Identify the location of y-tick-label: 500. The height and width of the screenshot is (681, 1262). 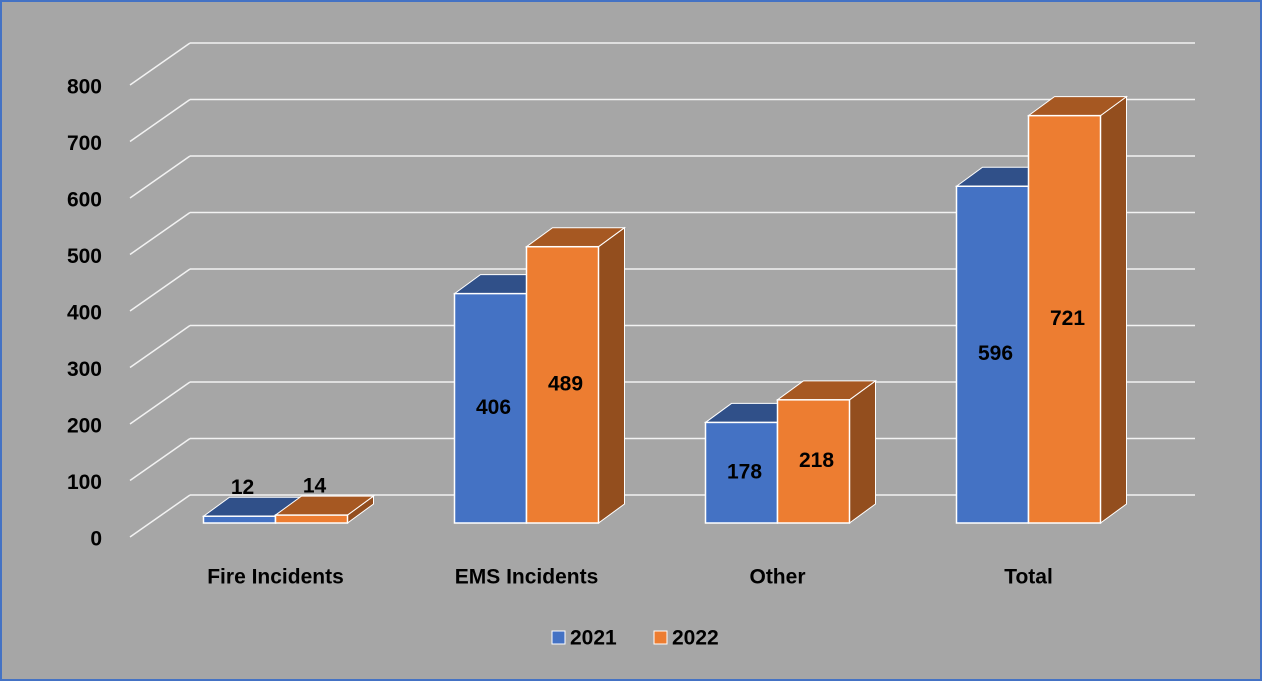
(84, 256).